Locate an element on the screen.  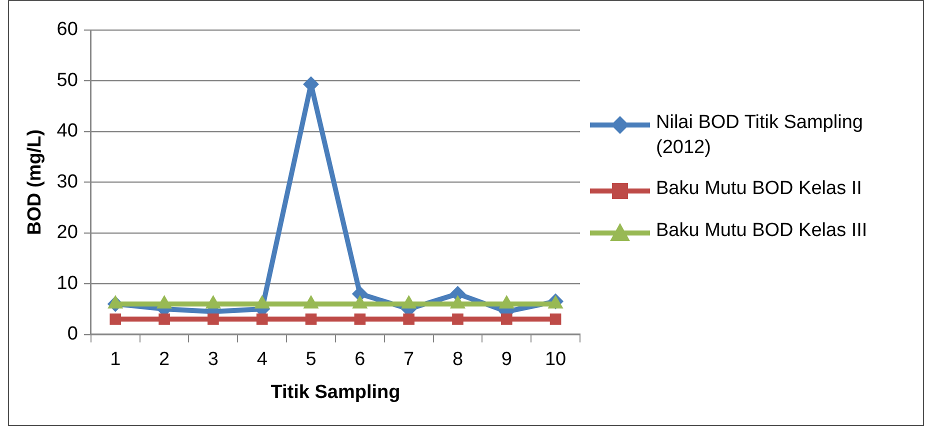
x-tick-label: 3 is located at coordinates (213, 359).